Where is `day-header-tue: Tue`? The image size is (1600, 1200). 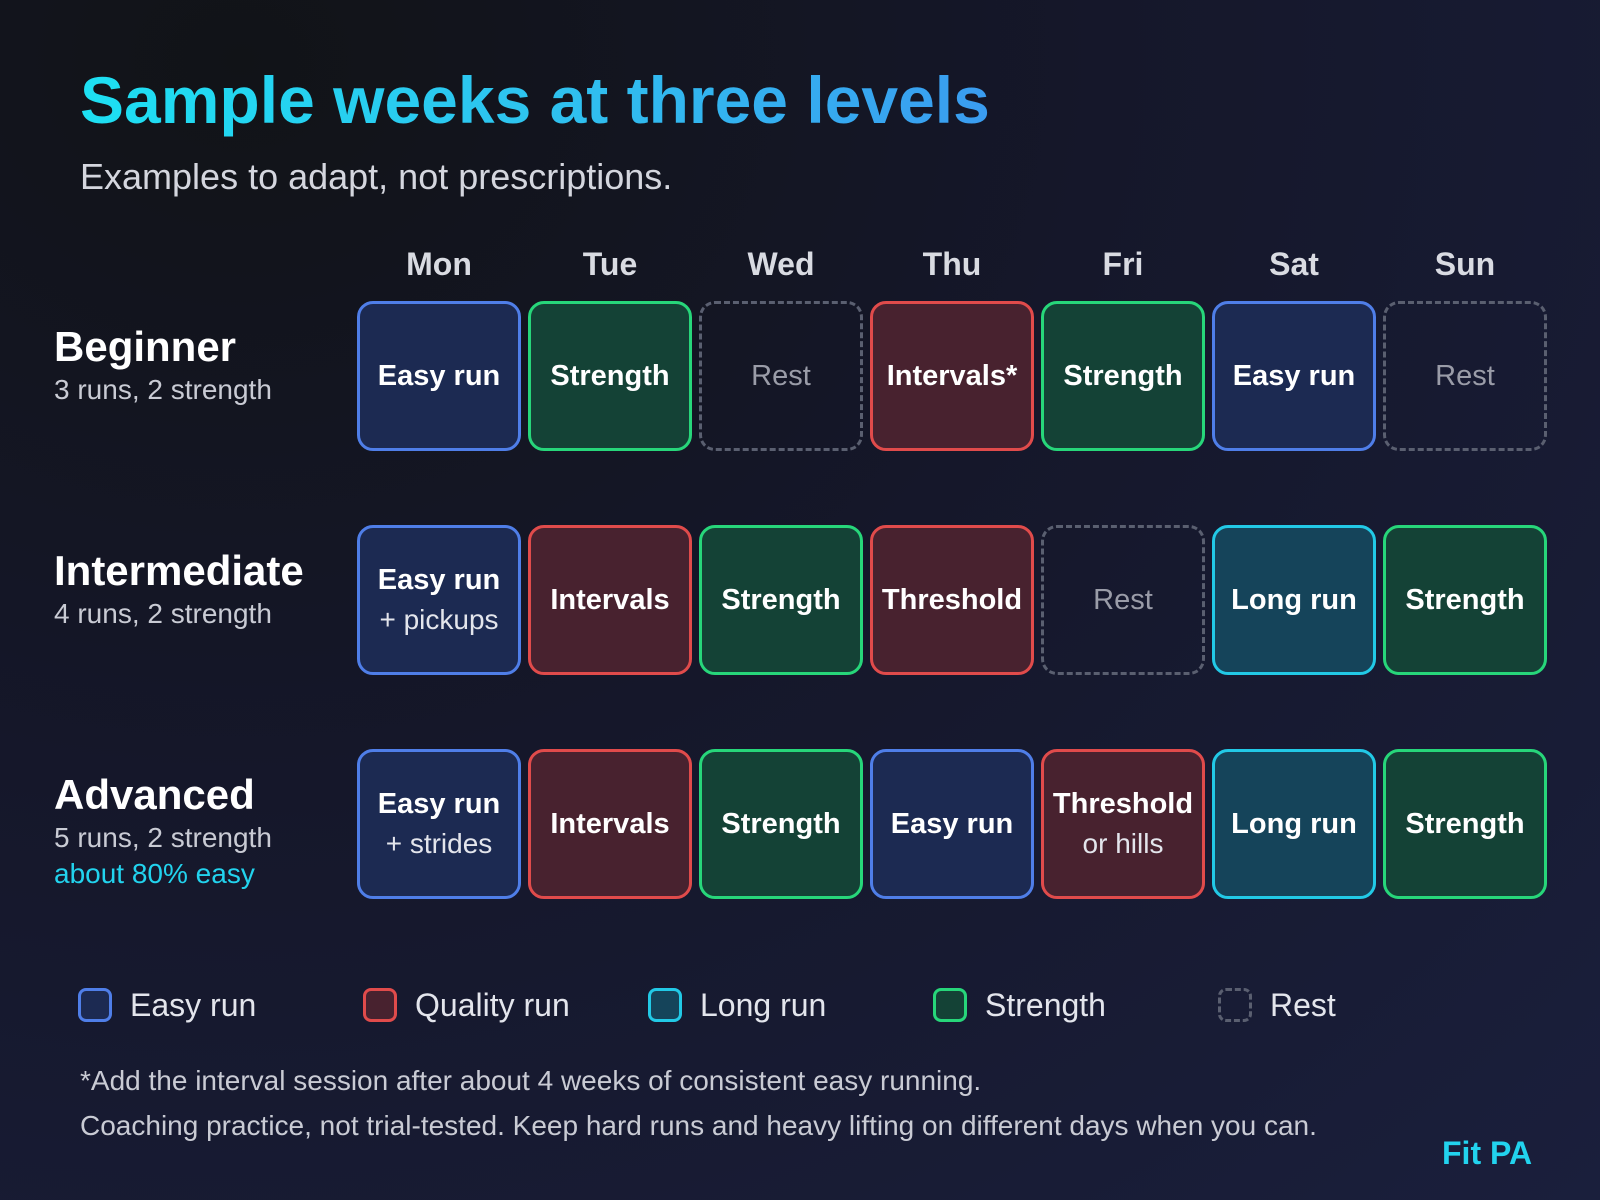 day-header-tue: Tue is located at coordinates (610, 264).